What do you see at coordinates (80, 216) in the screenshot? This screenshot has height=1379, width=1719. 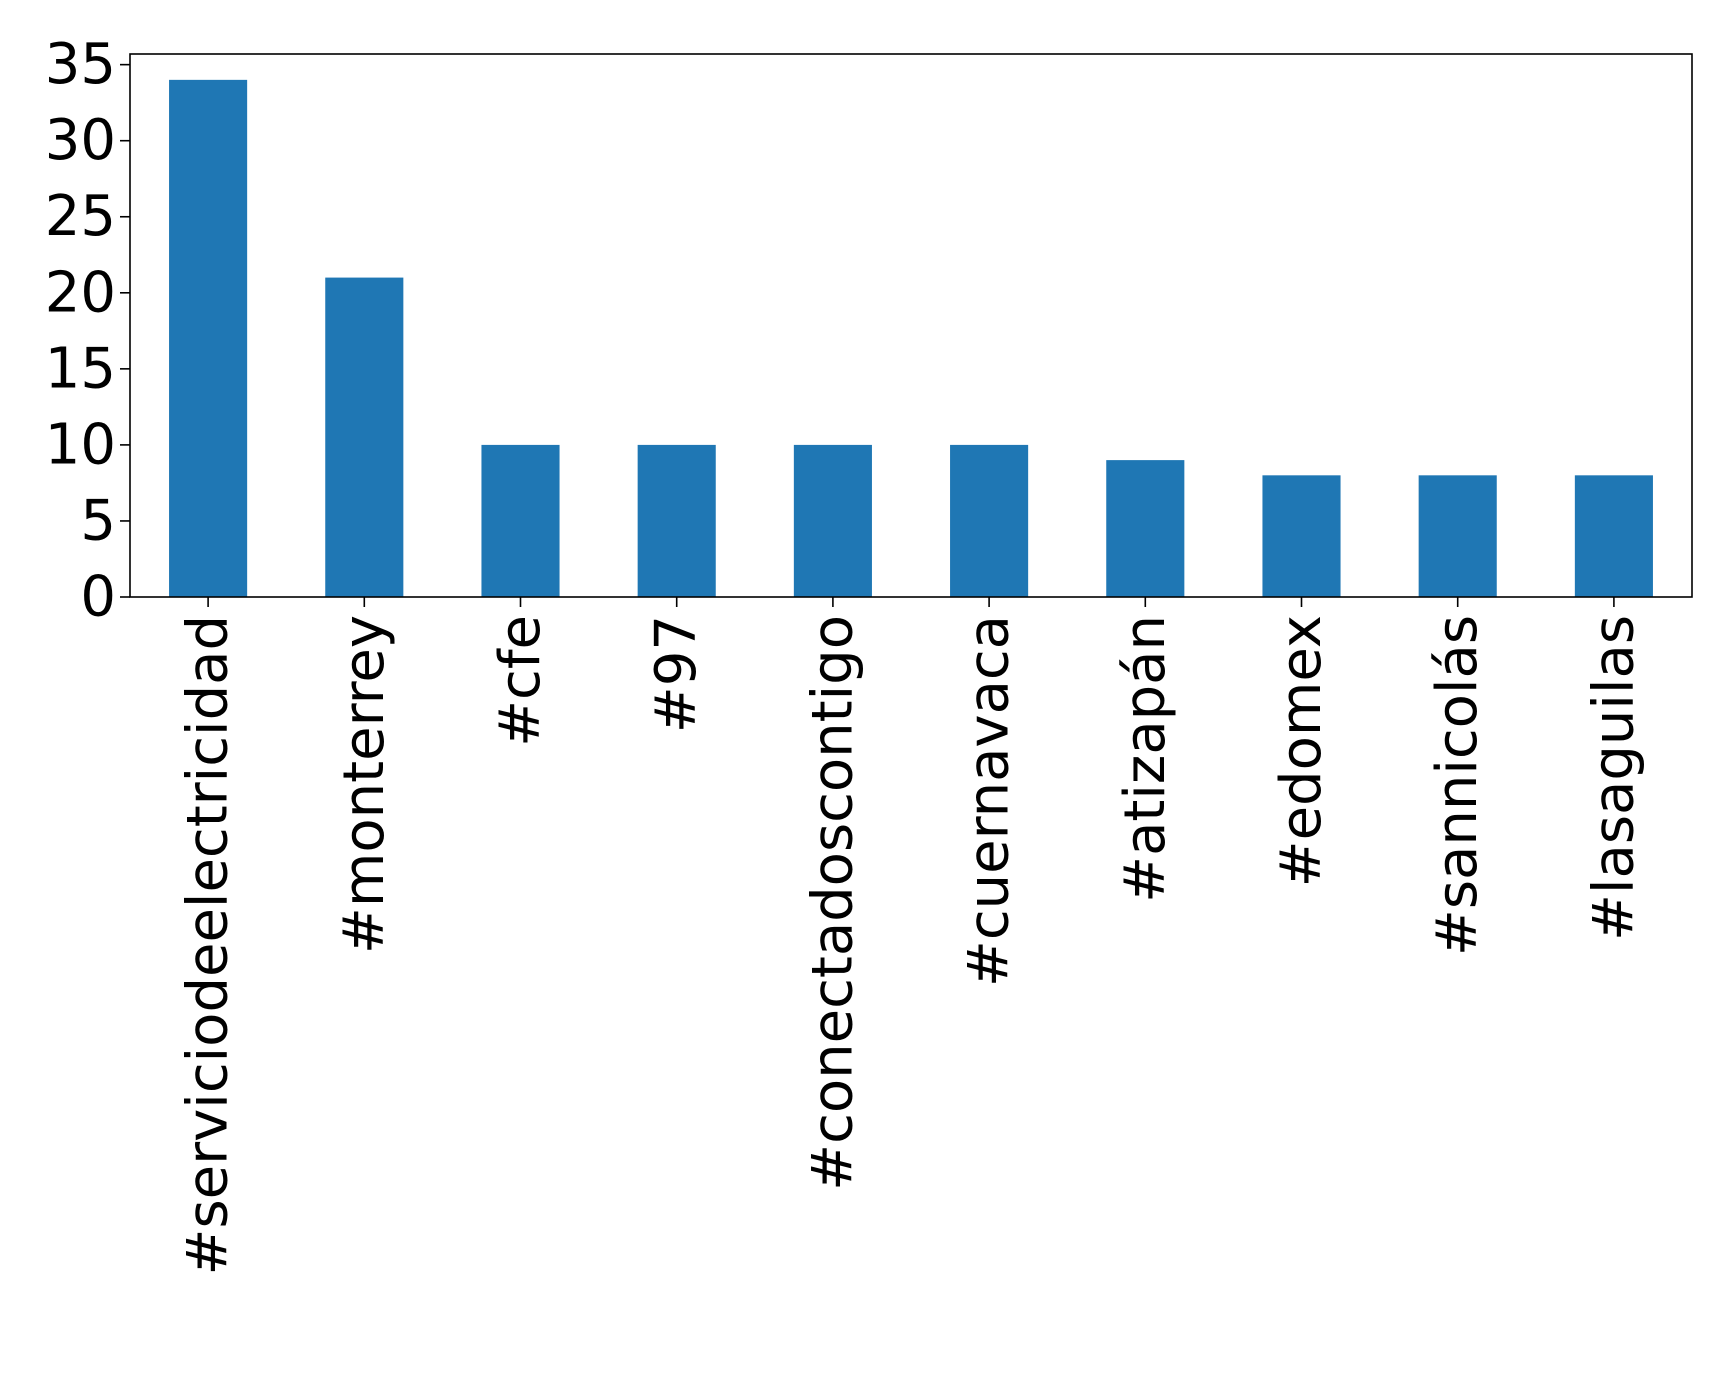 I see `y-tick-label: 25` at bounding box center [80, 216].